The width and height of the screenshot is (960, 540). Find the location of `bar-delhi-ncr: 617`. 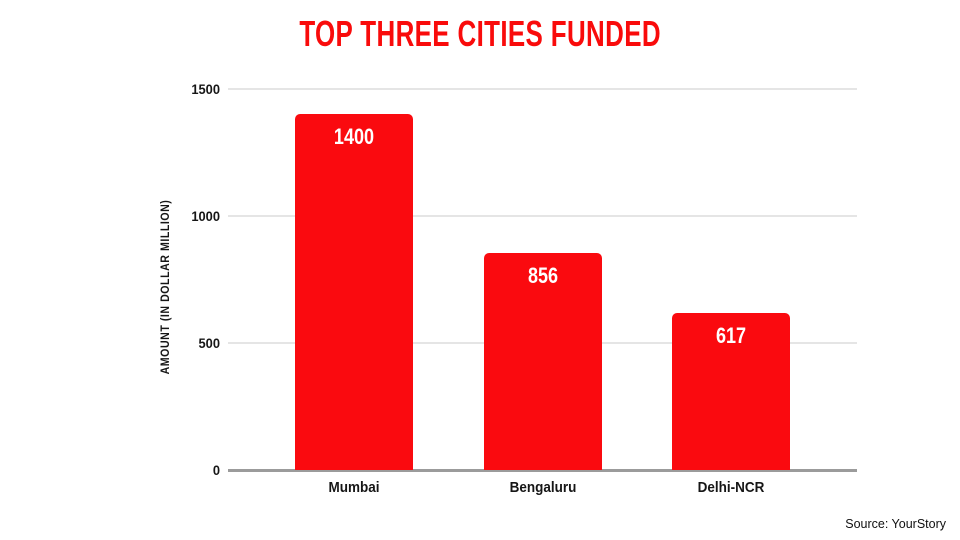

bar-delhi-ncr: 617 is located at coordinates (731, 391).